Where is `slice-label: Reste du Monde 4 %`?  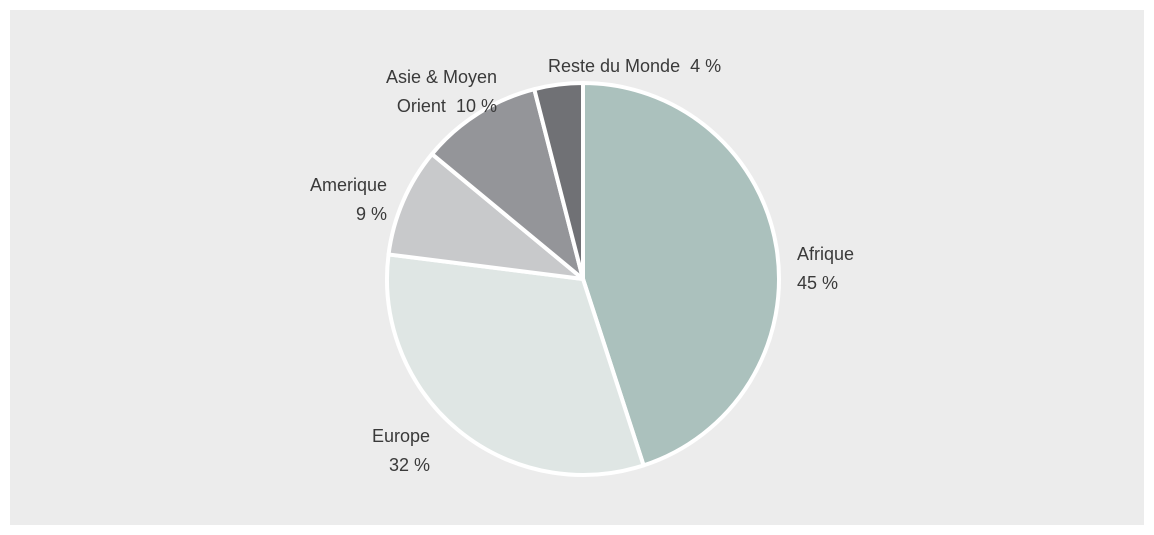
slice-label: Reste du Monde 4 % is located at coordinates (634, 66).